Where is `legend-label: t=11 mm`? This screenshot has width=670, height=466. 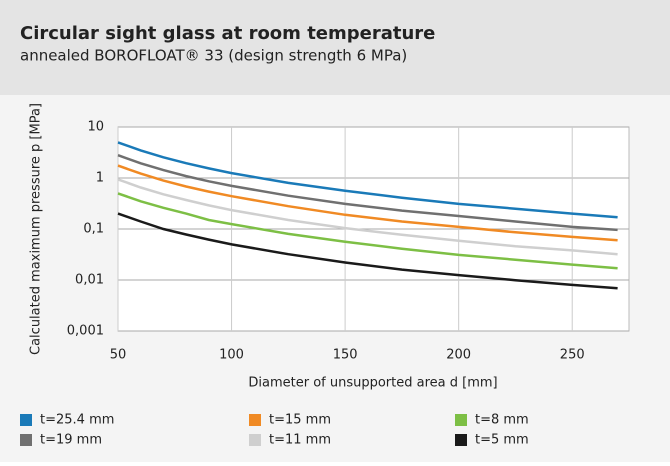 legend-label: t=11 mm is located at coordinates (300, 440).